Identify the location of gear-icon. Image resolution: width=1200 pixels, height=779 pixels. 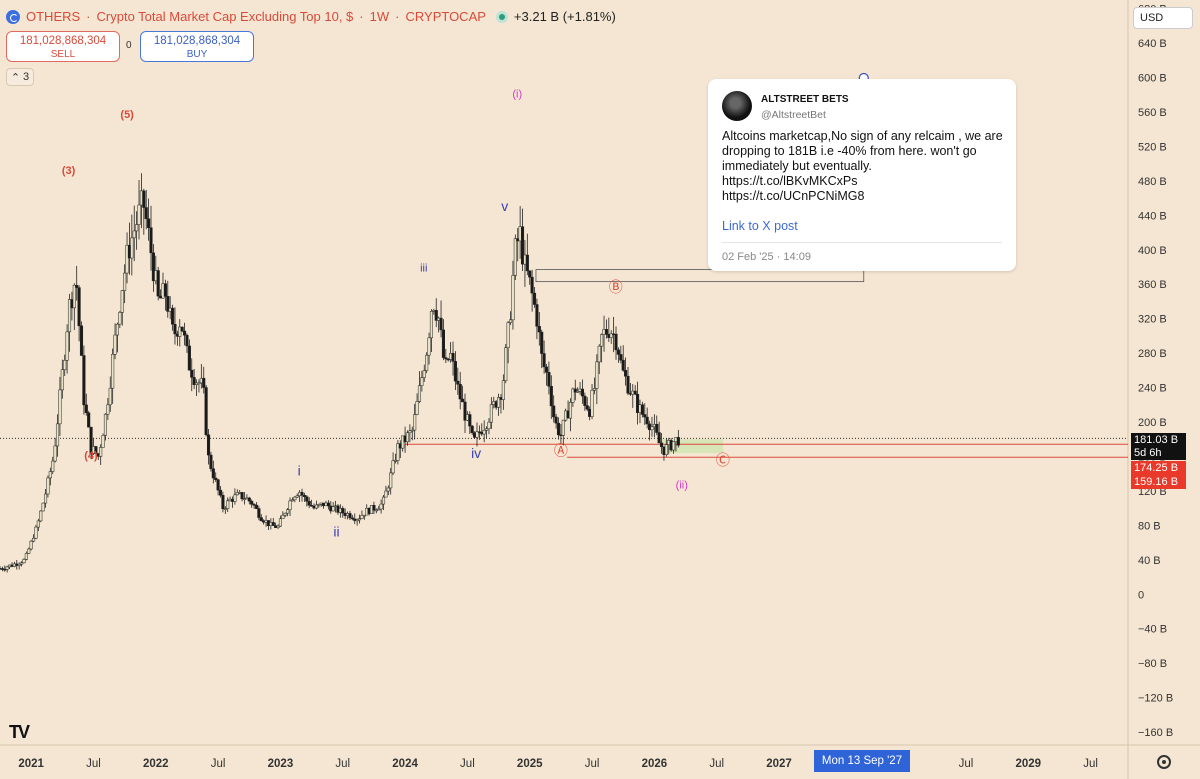
(1164, 762).